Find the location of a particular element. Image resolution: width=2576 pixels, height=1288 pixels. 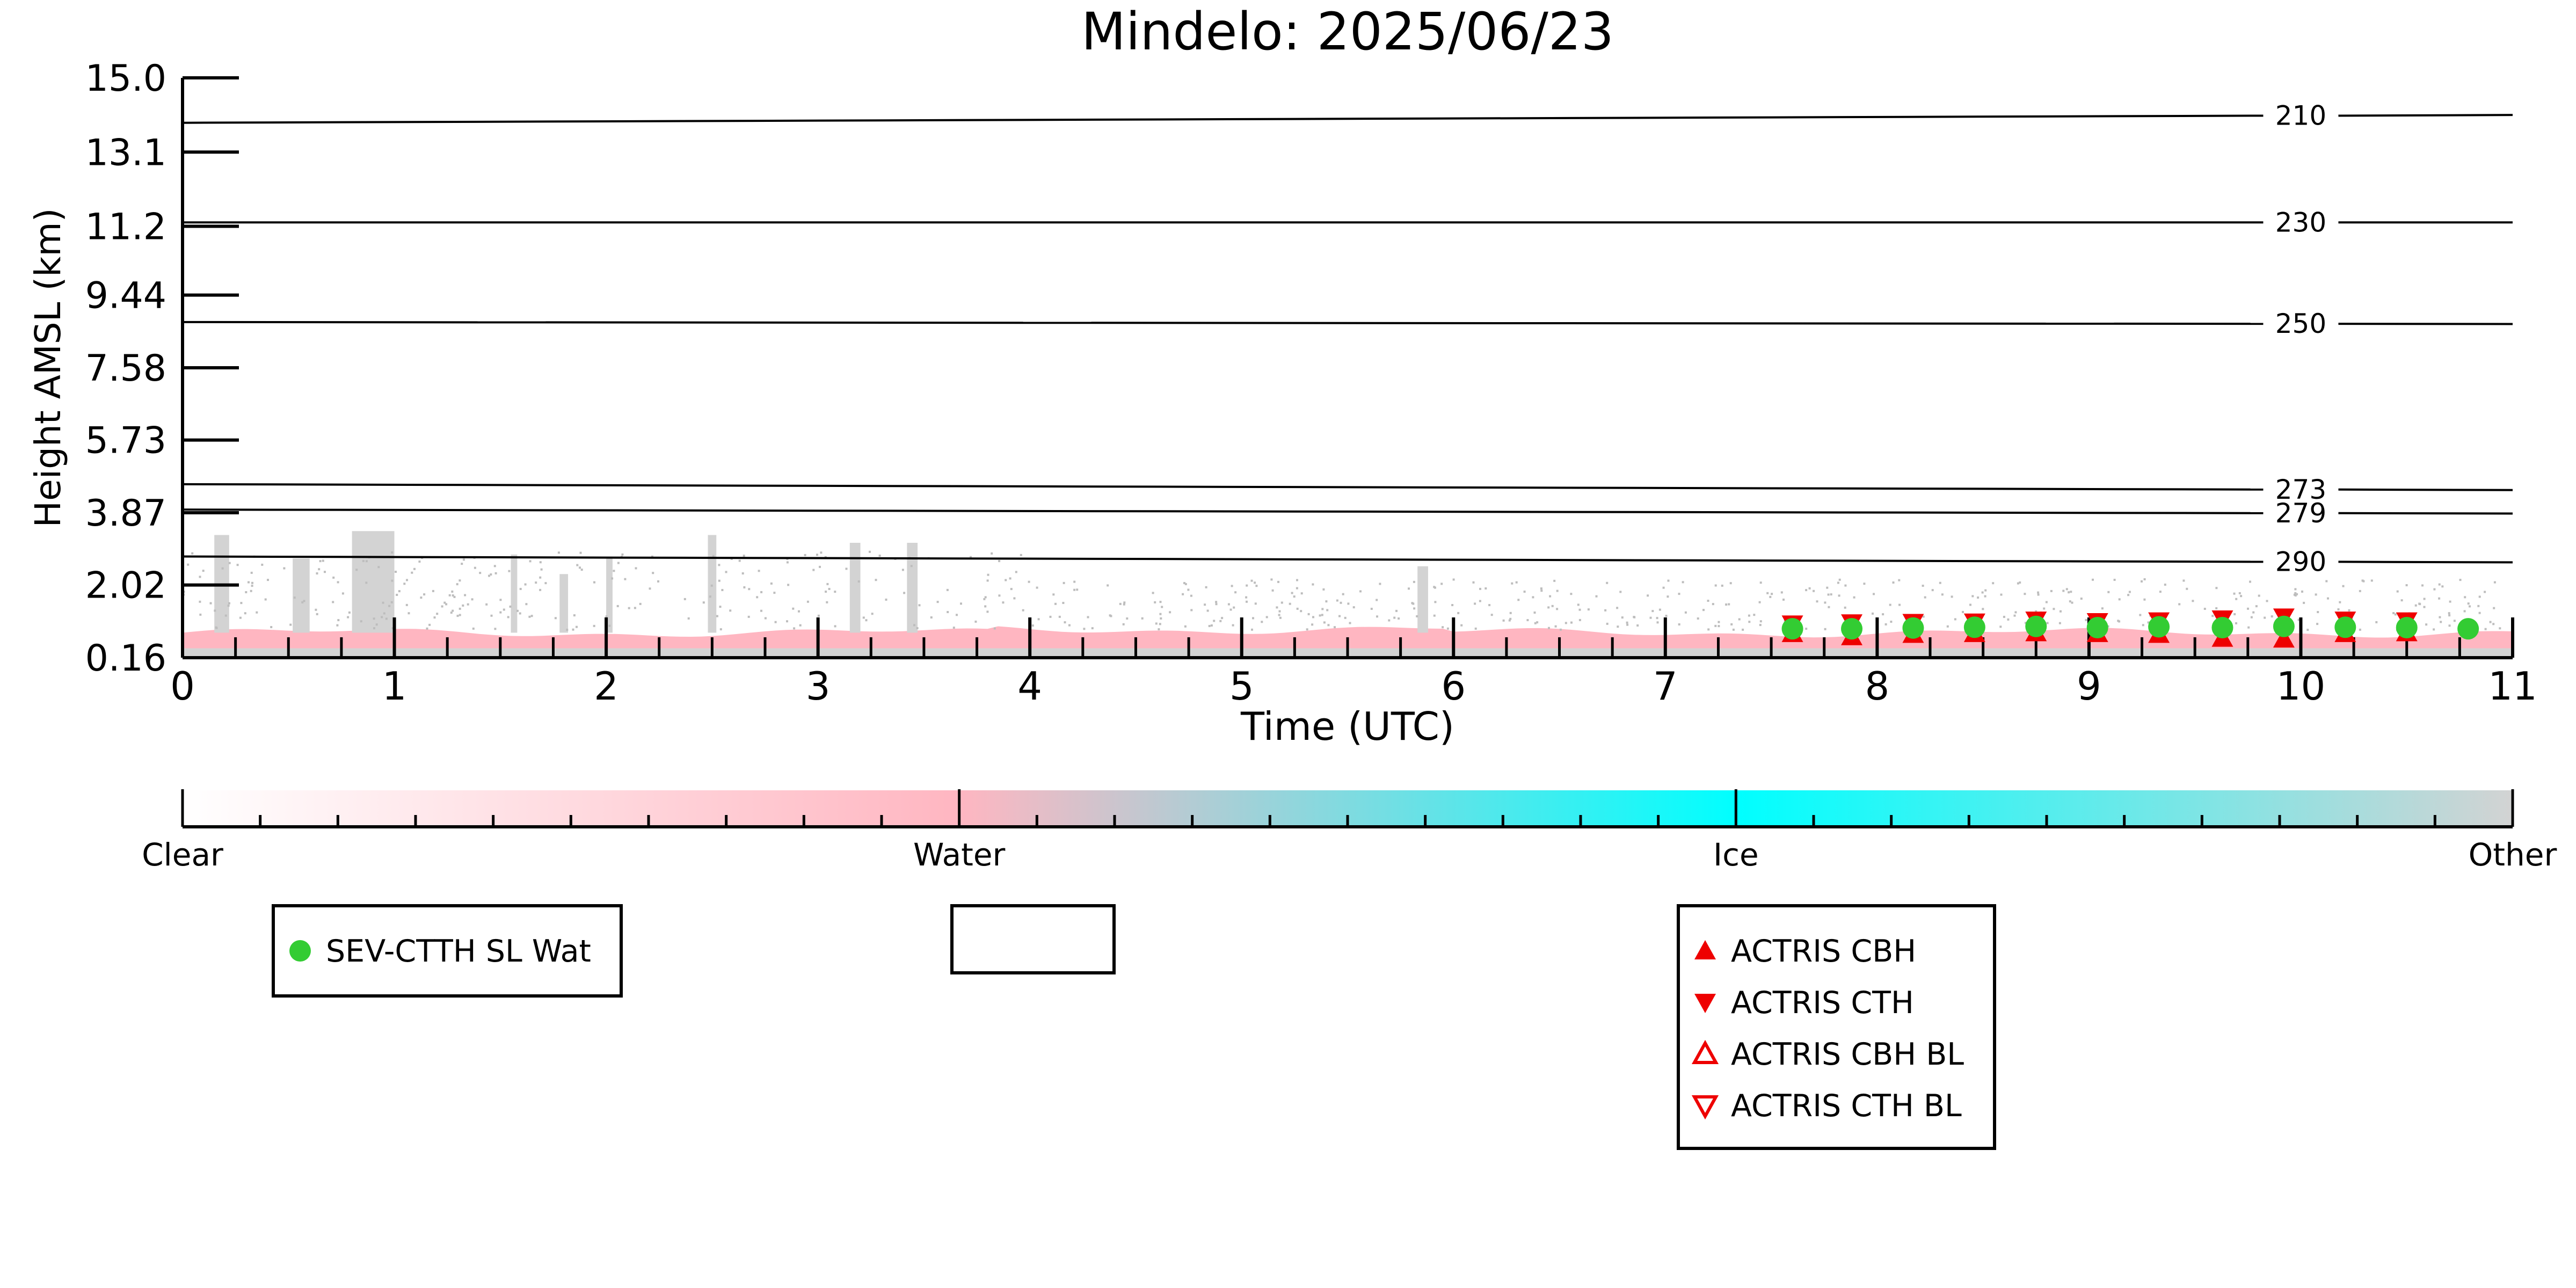

temperature-contour-line is located at coordinates (1223, 323).